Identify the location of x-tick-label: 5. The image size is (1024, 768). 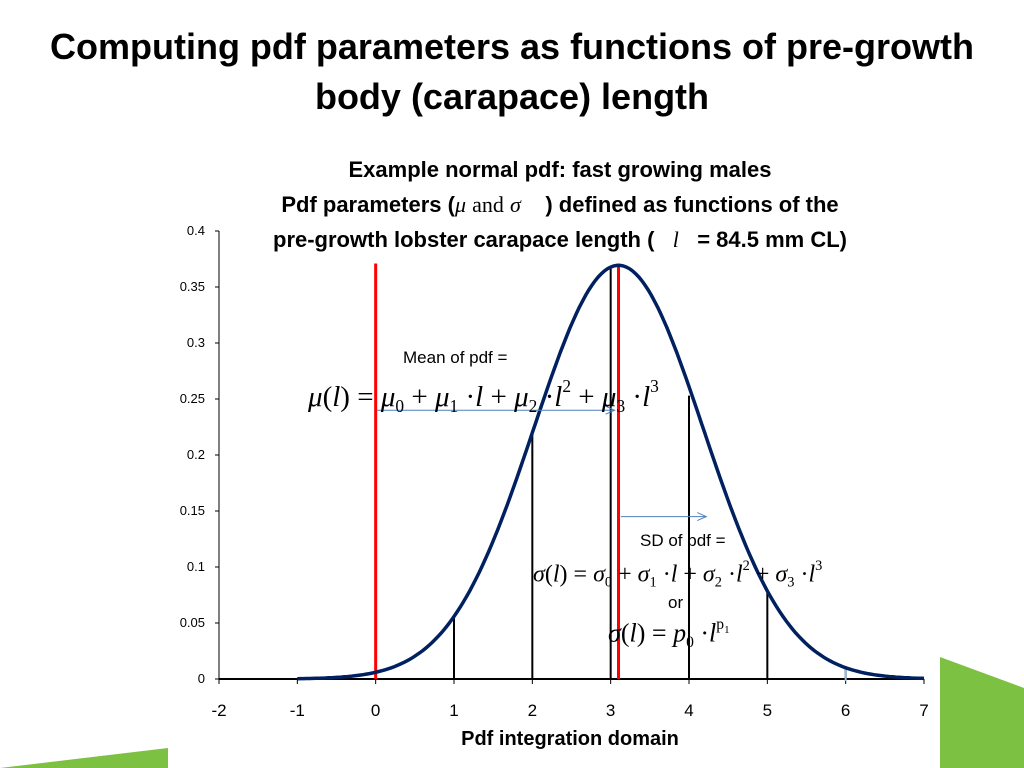
(767, 710).